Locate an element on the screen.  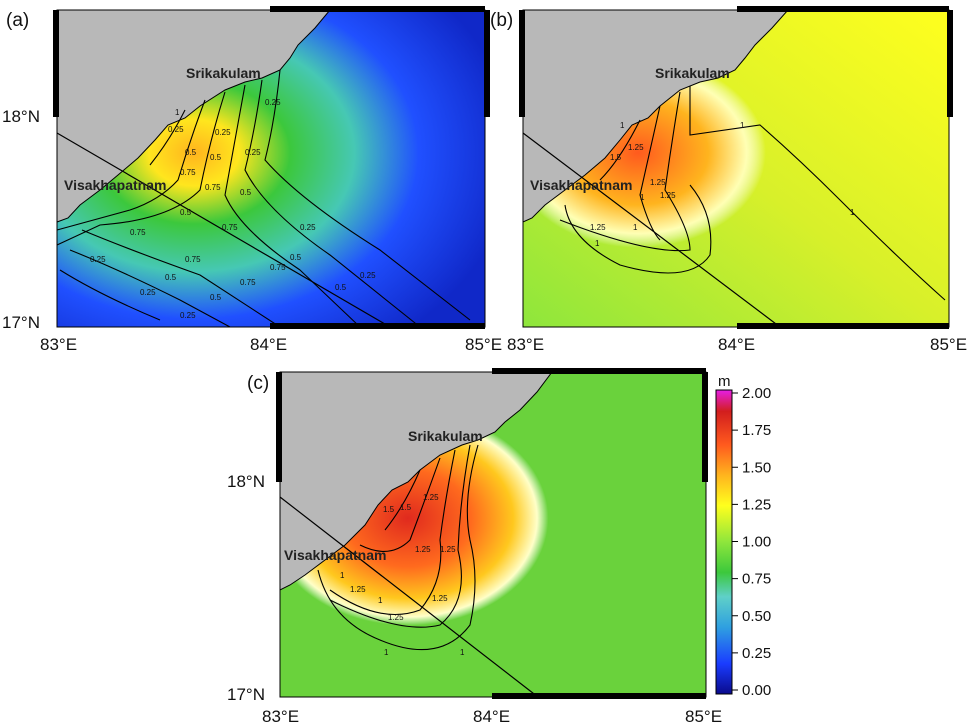
panel-a-frame-bar-bottom is located at coordinates (377, 326).